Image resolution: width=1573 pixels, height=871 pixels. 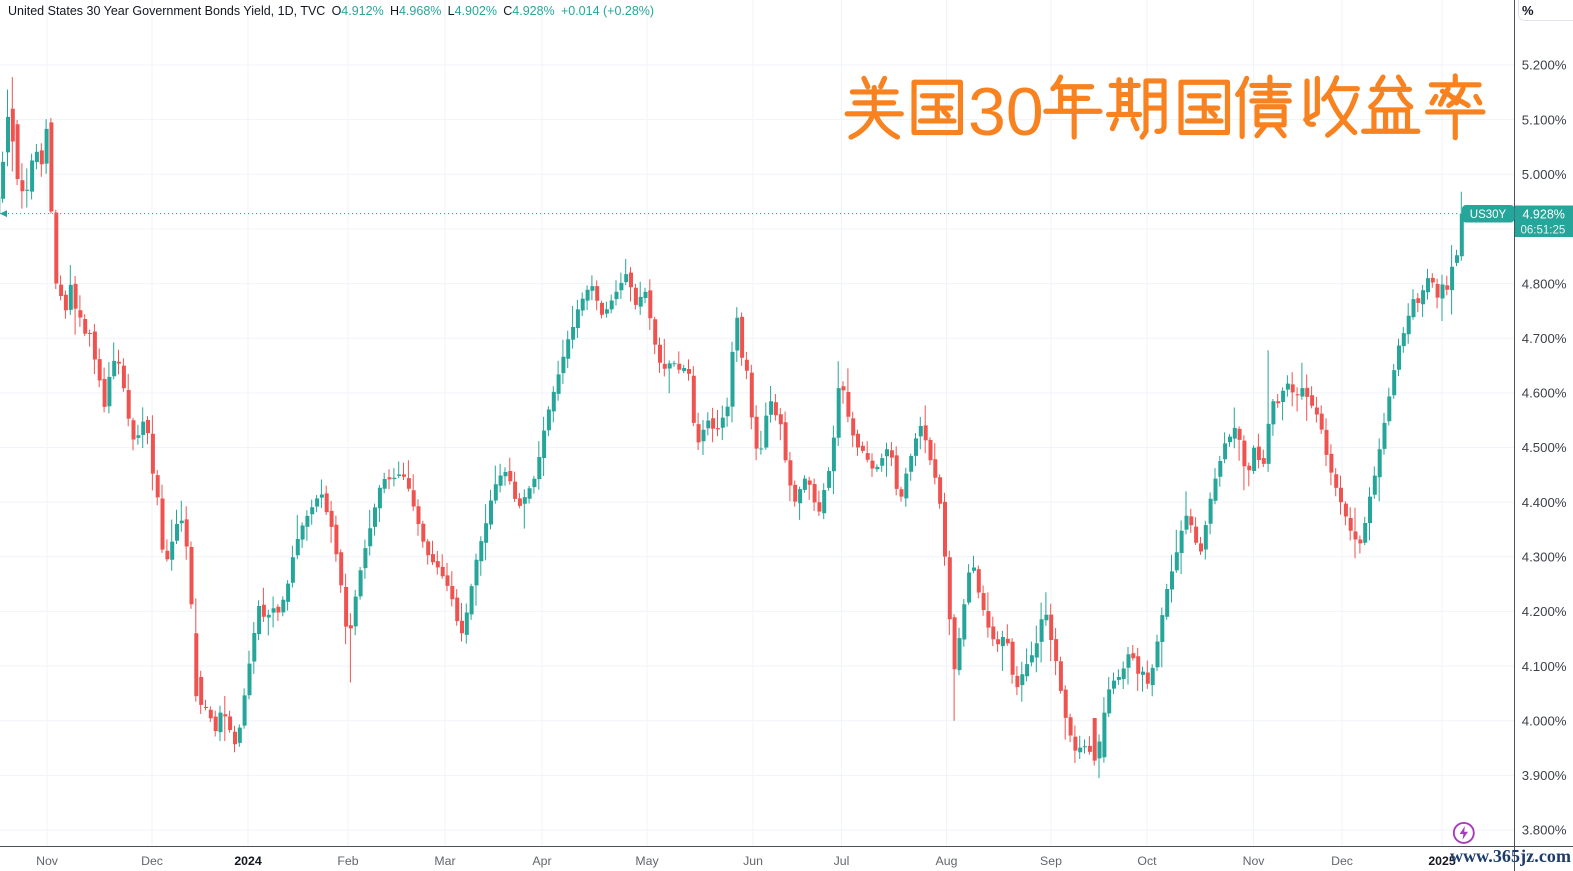 What do you see at coordinates (347, 861) in the screenshot?
I see `svg-text: Feb` at bounding box center [347, 861].